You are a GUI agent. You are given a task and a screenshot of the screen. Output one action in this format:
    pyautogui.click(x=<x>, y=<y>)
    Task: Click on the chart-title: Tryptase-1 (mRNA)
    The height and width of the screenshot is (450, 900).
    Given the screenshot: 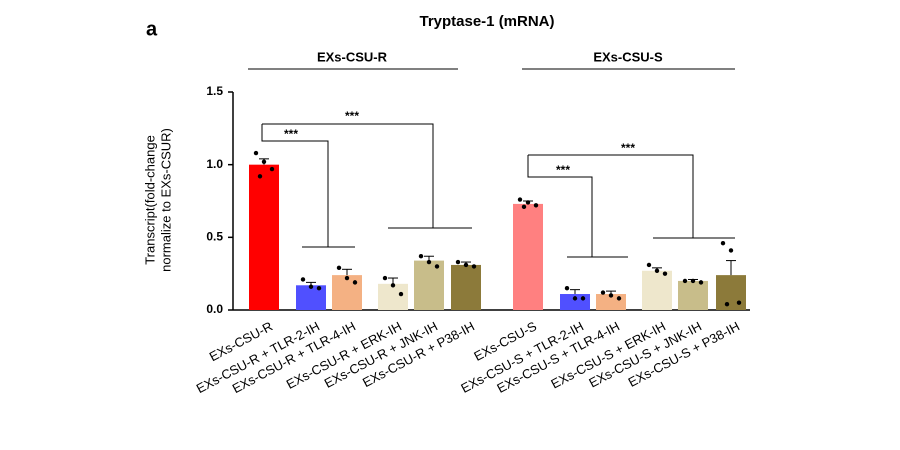 What is the action you would take?
    pyautogui.click(x=486, y=21)
    